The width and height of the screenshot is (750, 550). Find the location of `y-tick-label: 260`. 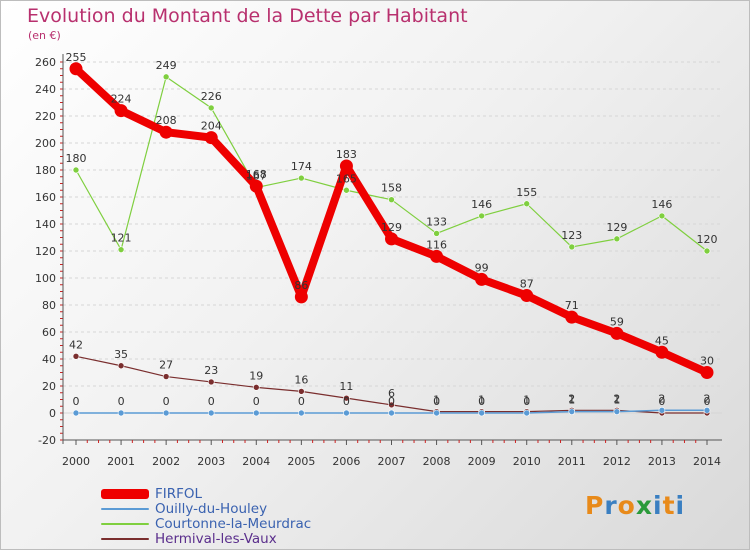

y-tick-label: 260 is located at coordinates (45, 62).